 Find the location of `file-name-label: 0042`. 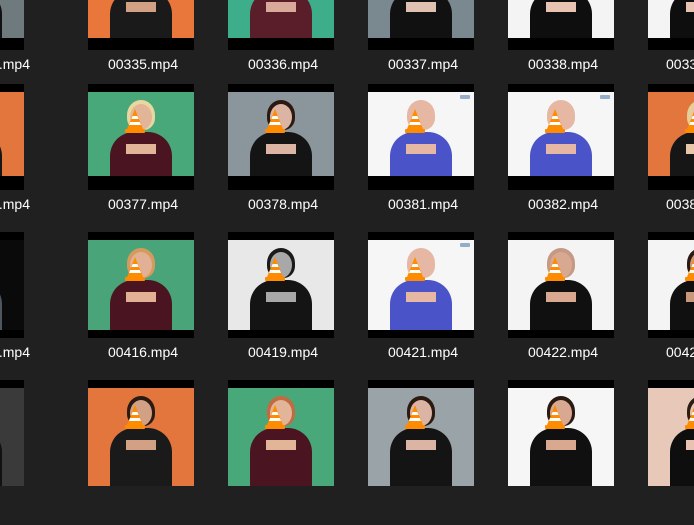

file-name-label: 0042 is located at coordinates (680, 352).